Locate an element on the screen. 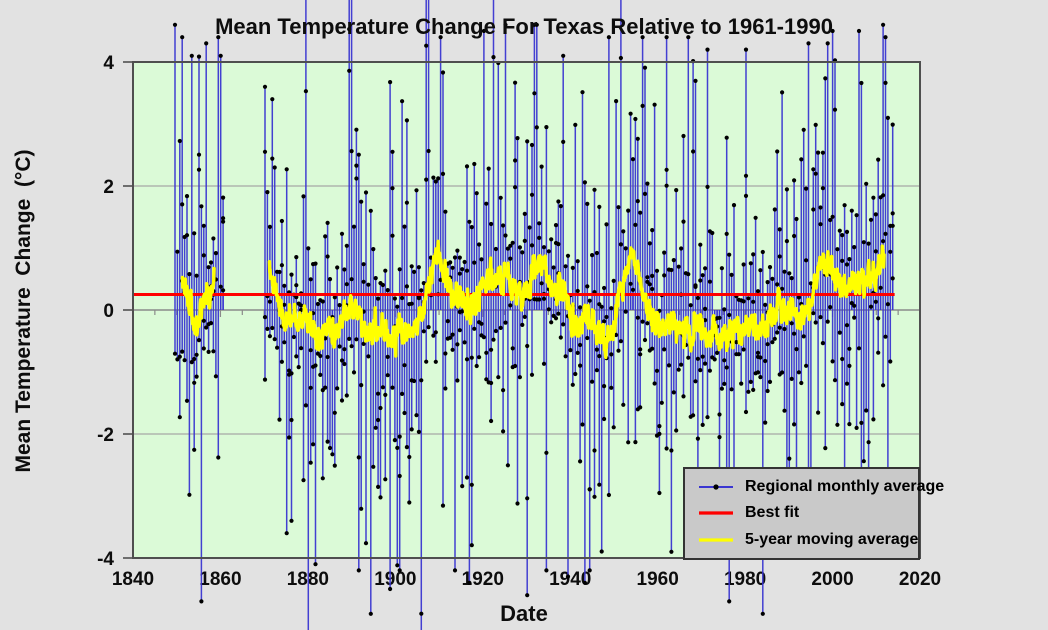 This screenshot has height=630, width=1048. best-fit-line-icon is located at coordinates (716, 513).